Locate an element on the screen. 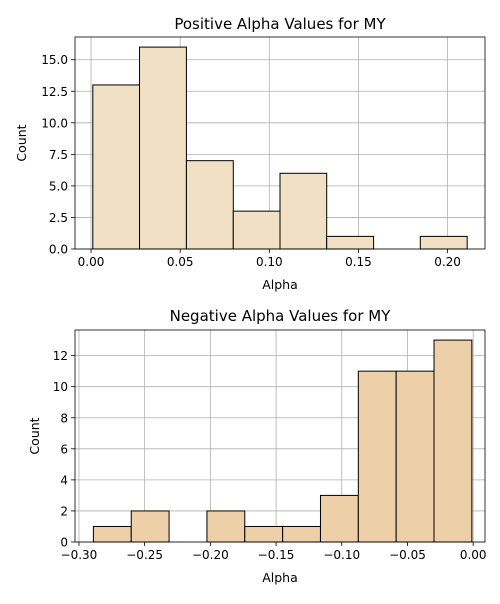 This screenshot has height=604, width=500. y-tick-label: 12 is located at coordinates (60, 356).